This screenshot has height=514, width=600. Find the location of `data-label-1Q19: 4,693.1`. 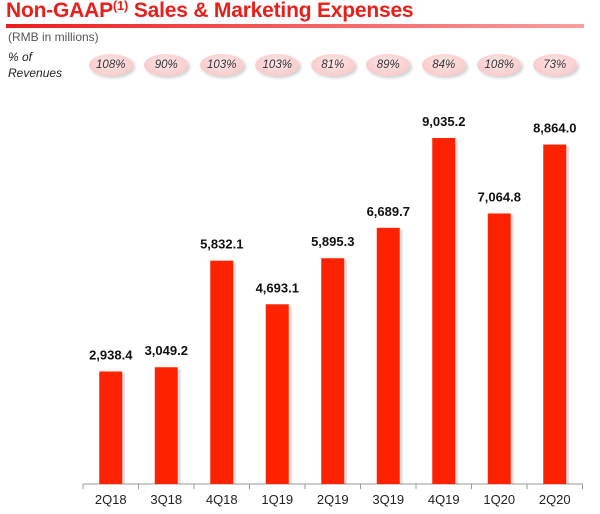

data-label-1Q19: 4,693.1 is located at coordinates (277, 287).